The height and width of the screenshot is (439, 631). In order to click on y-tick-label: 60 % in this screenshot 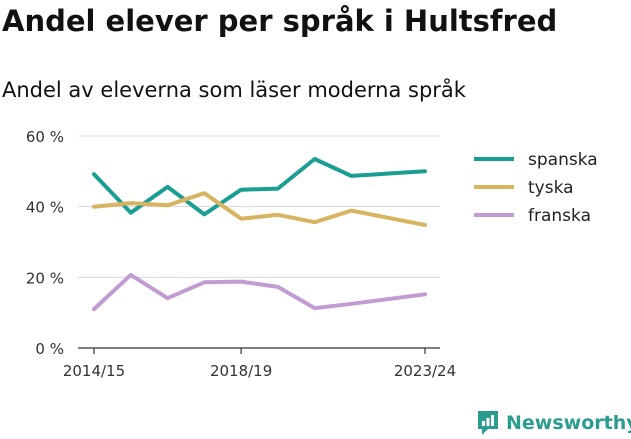, I will do `click(45, 137)`.